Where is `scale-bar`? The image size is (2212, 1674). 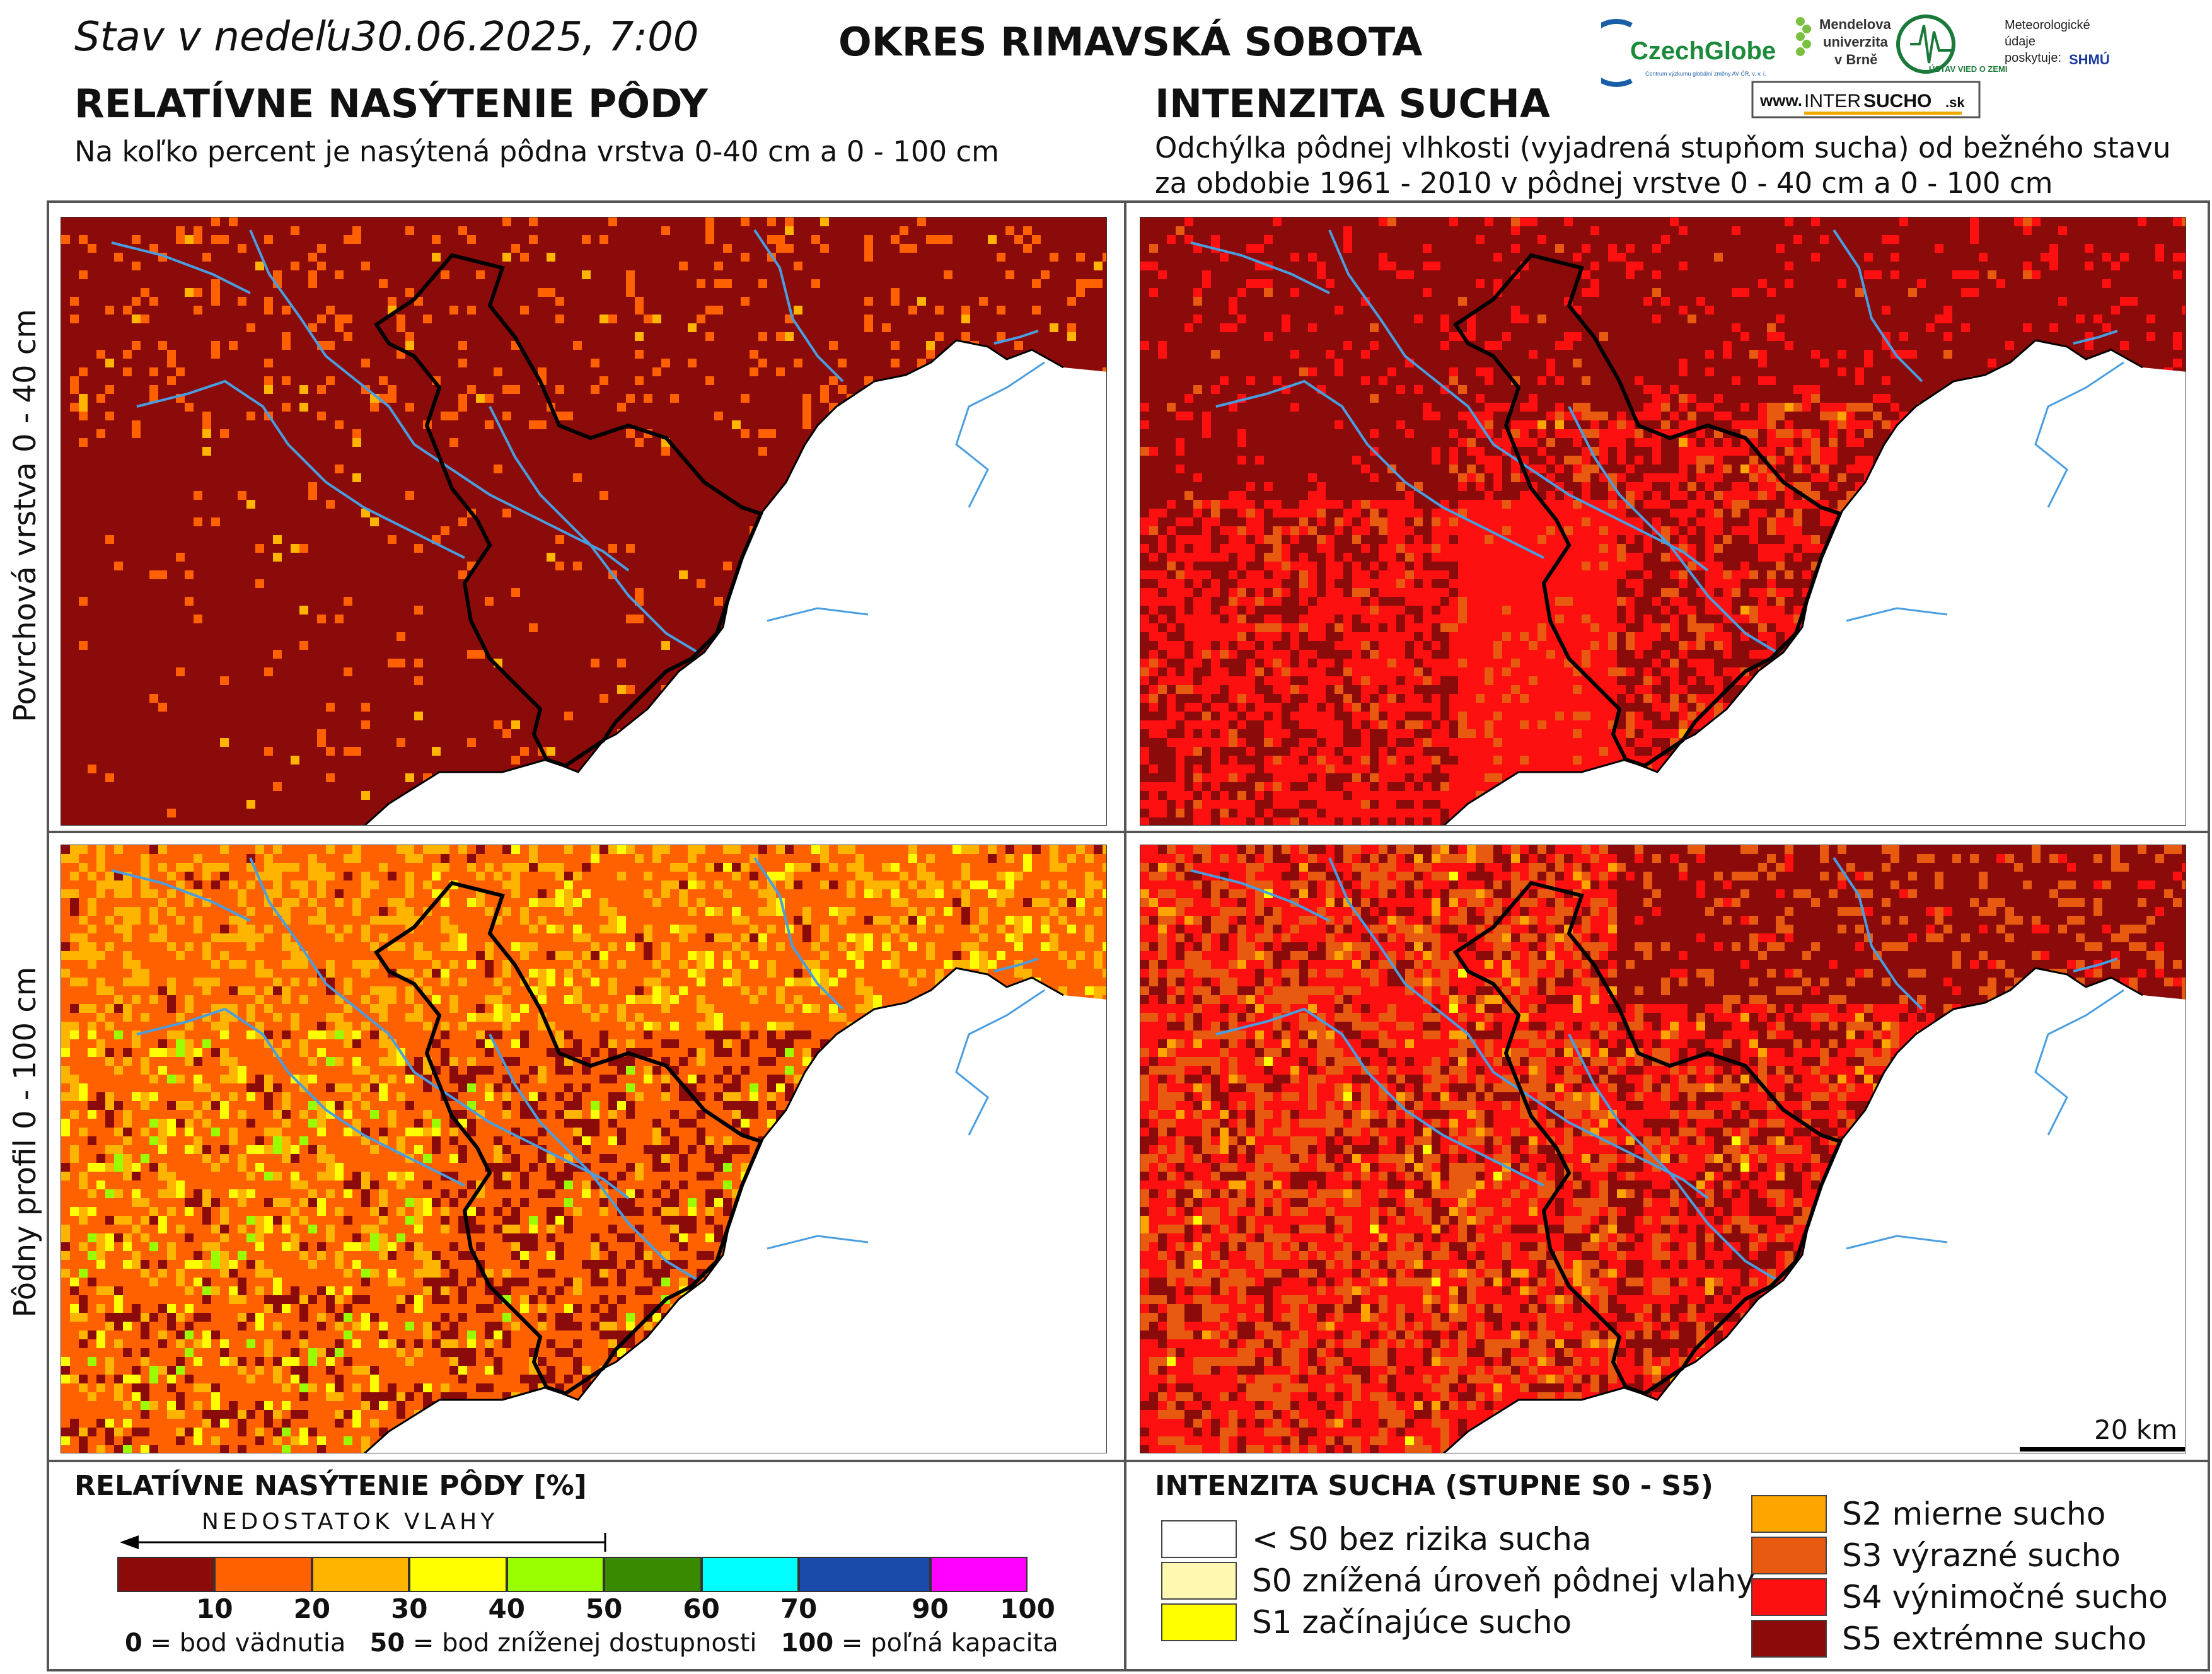
scale-bar is located at coordinates (2102, 1449).